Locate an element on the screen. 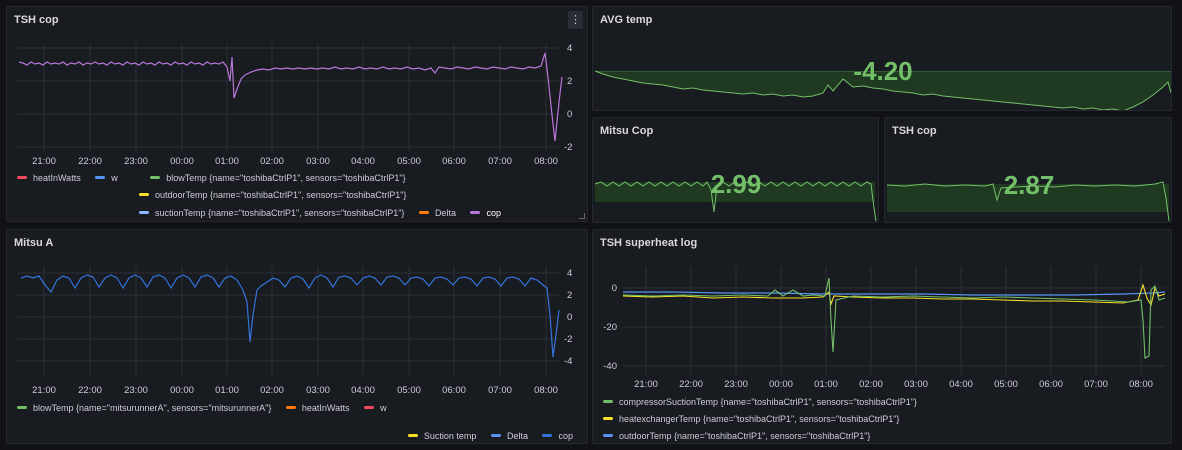 The width and height of the screenshot is (1182, 450). panel-title: TSH cop is located at coordinates (914, 131).